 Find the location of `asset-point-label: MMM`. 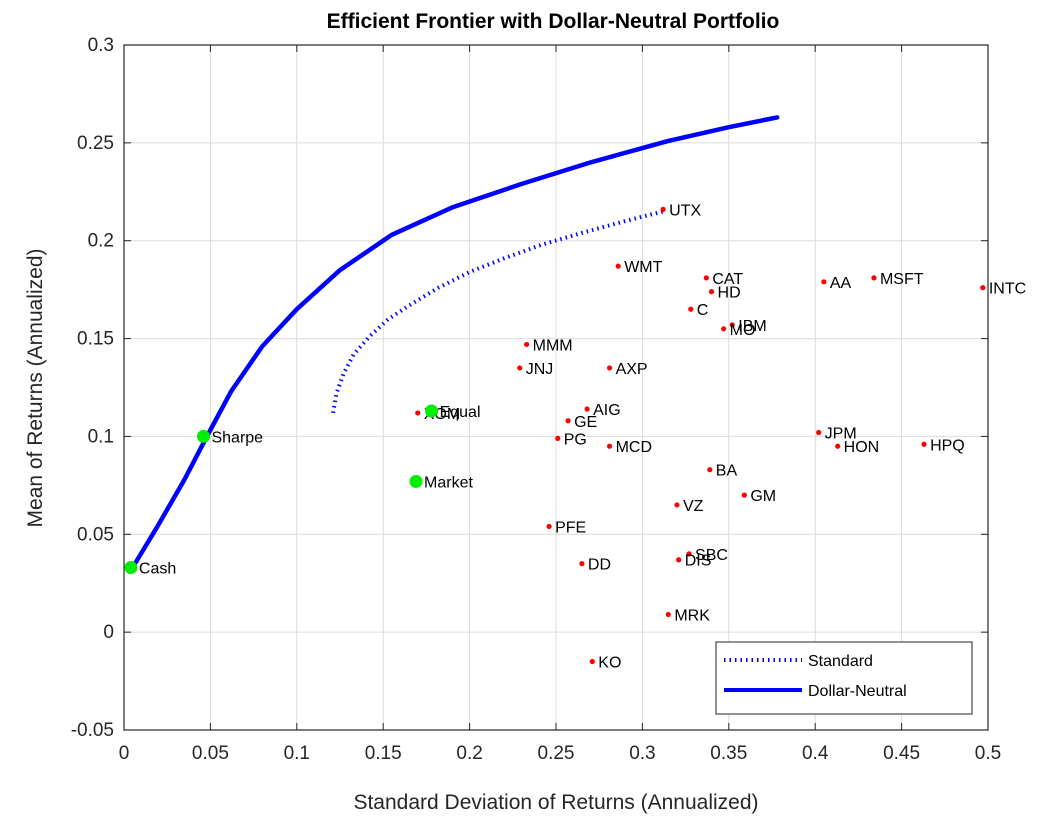

asset-point-label: MMM is located at coordinates (553, 345).